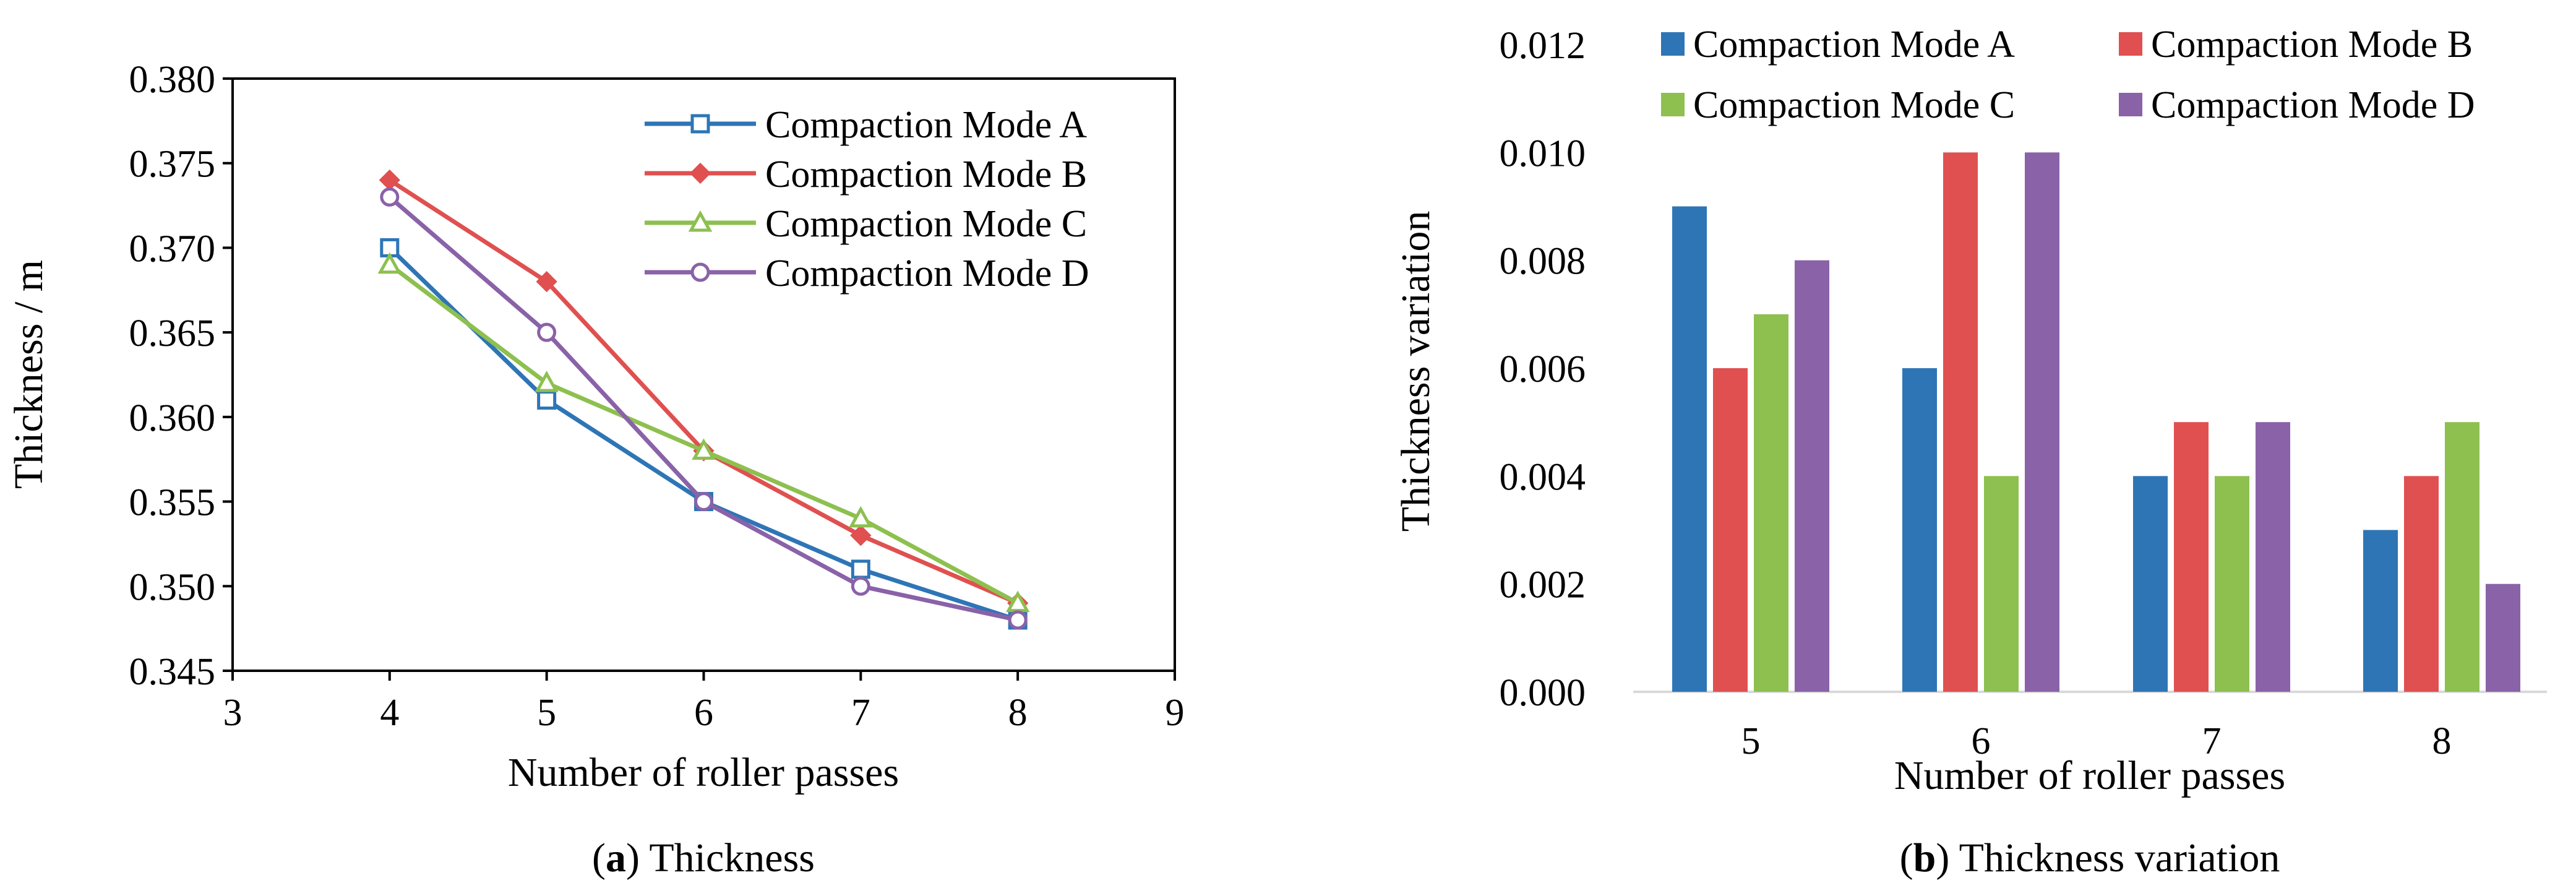 The image size is (2576, 896). Describe the element at coordinates (1175, 713) in the screenshot. I see `x-tick-label: 9` at that location.